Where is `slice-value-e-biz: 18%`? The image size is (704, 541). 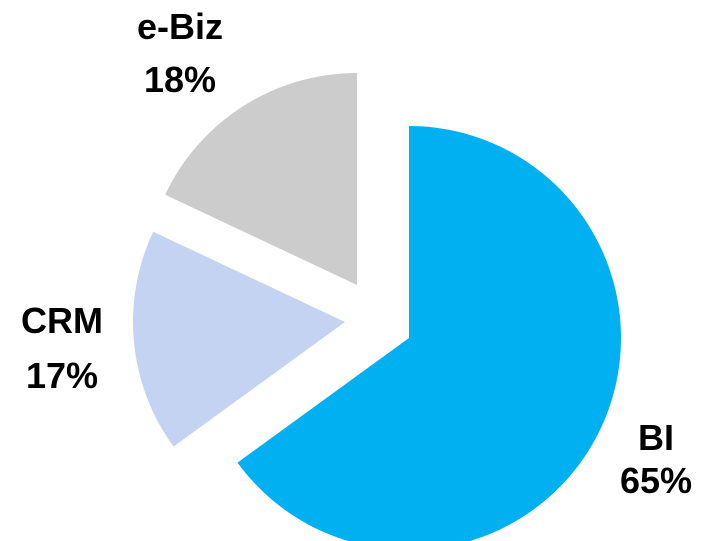 slice-value-e-biz: 18% is located at coordinates (180, 79).